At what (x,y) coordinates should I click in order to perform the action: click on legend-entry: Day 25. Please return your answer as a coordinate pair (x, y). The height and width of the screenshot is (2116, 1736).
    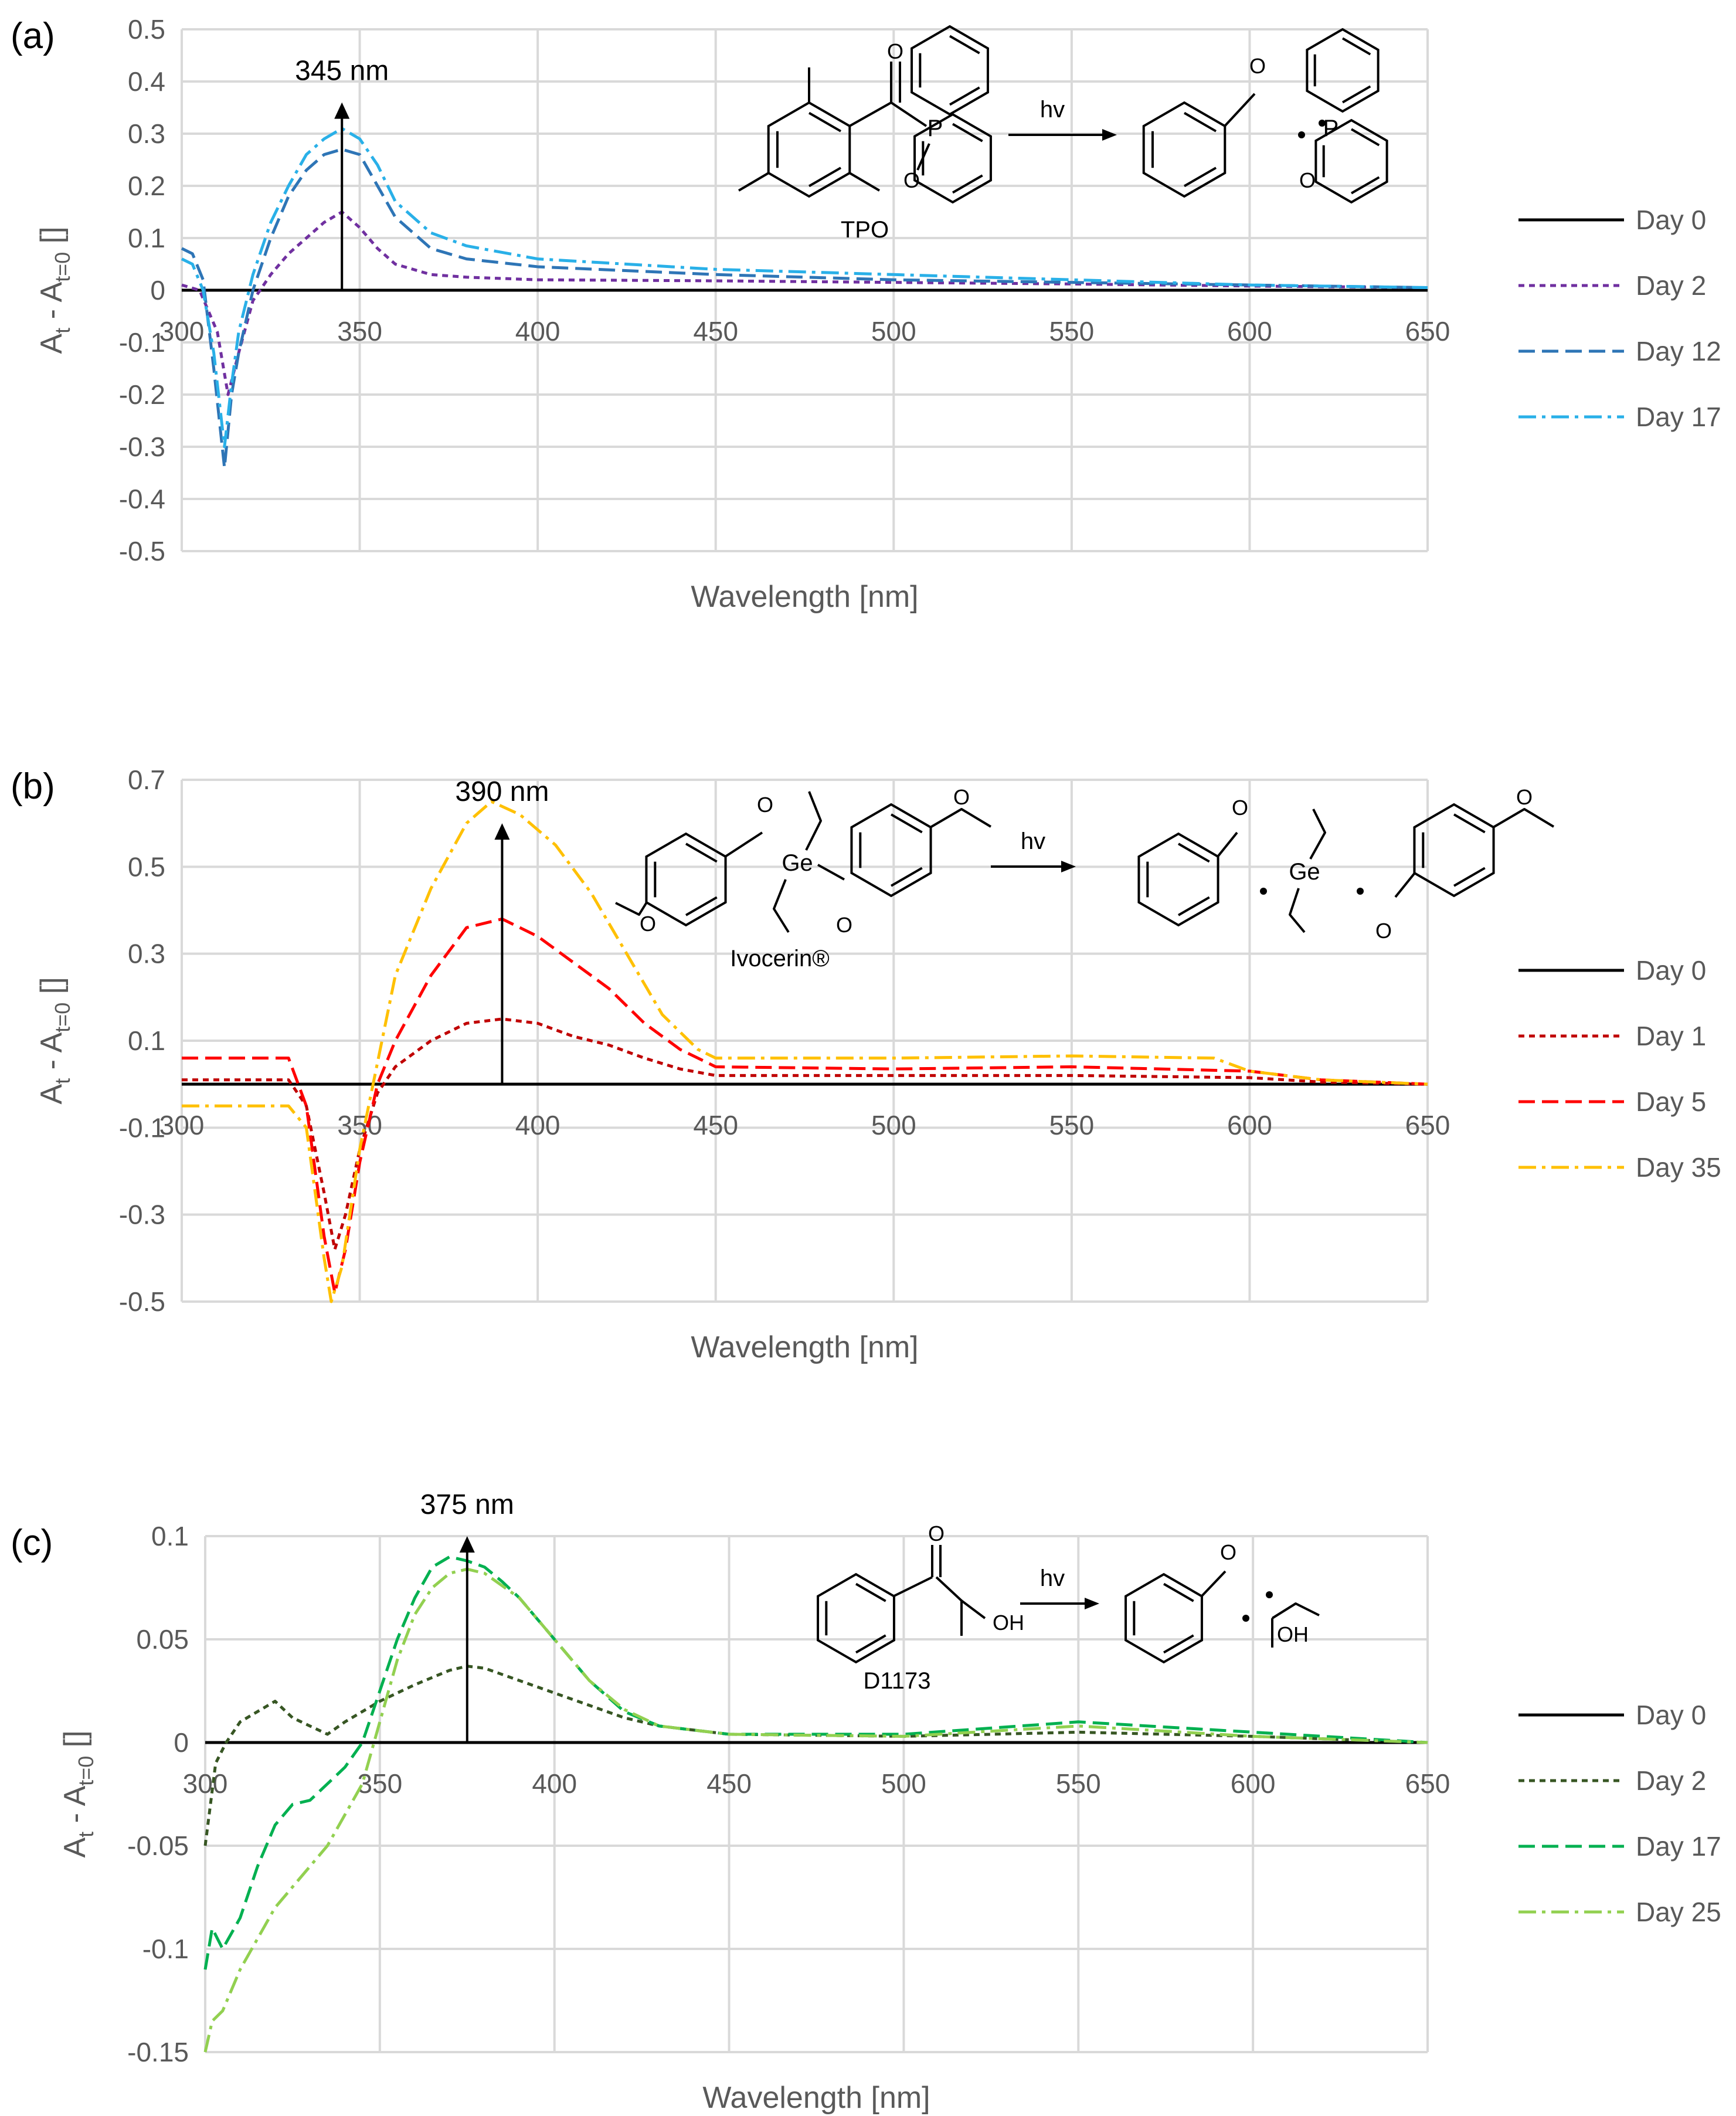
    Looking at the image, I should click on (1678, 1912).